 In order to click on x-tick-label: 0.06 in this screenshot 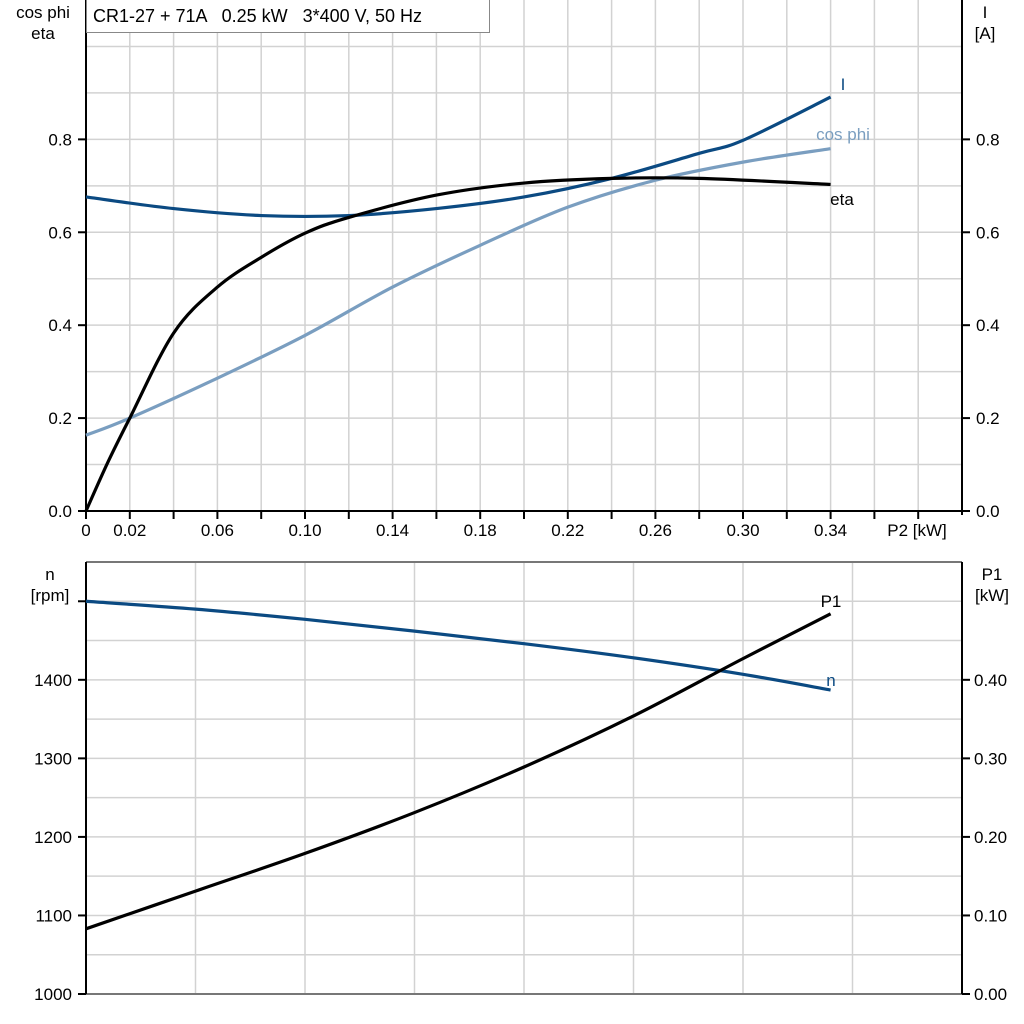, I will do `click(217, 530)`.